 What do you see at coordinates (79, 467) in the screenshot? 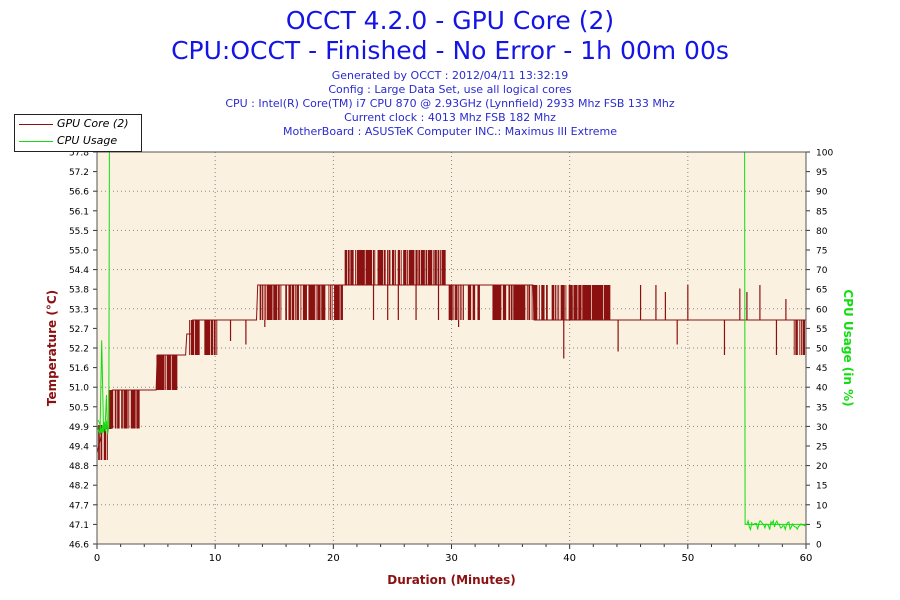
I see `y-left-tick-label: 48.8` at bounding box center [79, 467].